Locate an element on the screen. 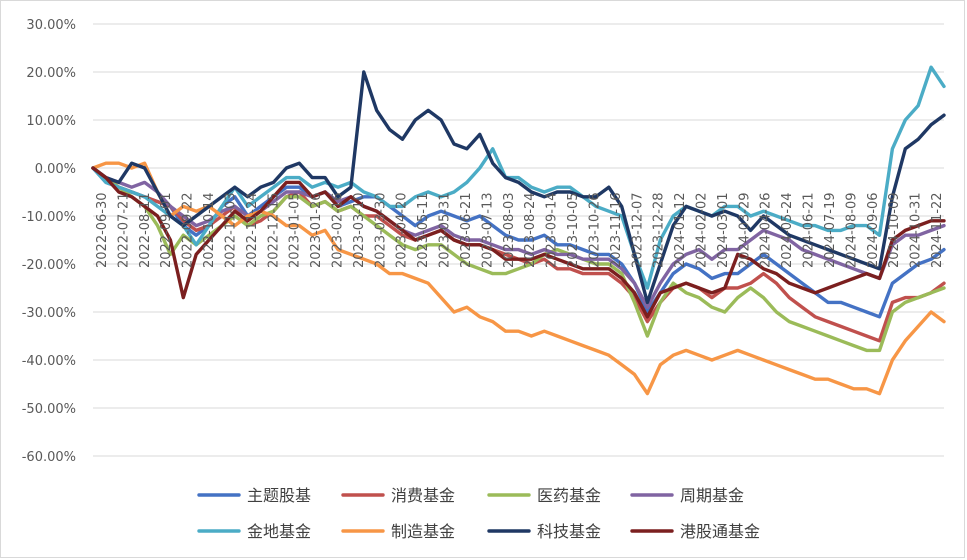  legend-label: 港股通基金 is located at coordinates (720, 531).